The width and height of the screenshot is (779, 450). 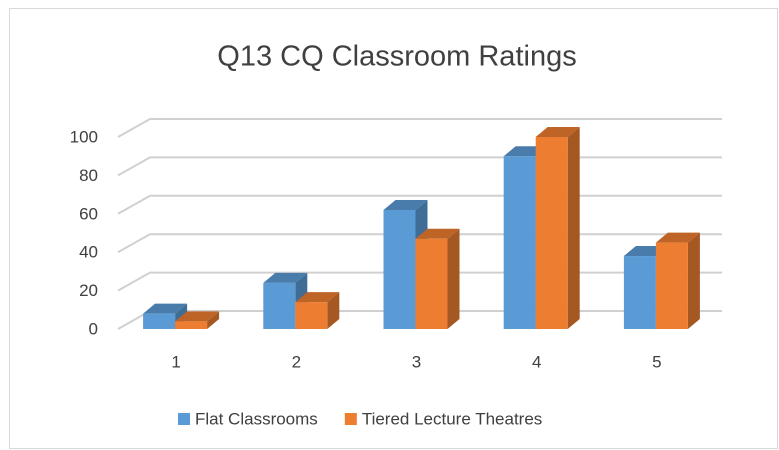 What do you see at coordinates (175, 361) in the screenshot?
I see `x-tick-label: 1` at bounding box center [175, 361].